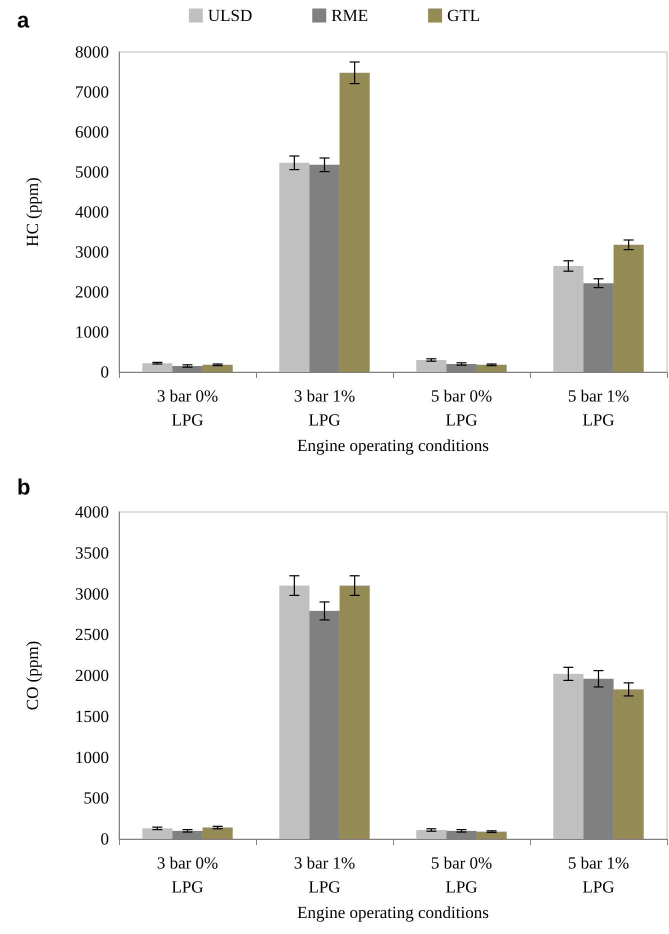 The height and width of the screenshot is (934, 669). Describe the element at coordinates (92, 634) in the screenshot. I see `y-tick-label: 2500` at that location.